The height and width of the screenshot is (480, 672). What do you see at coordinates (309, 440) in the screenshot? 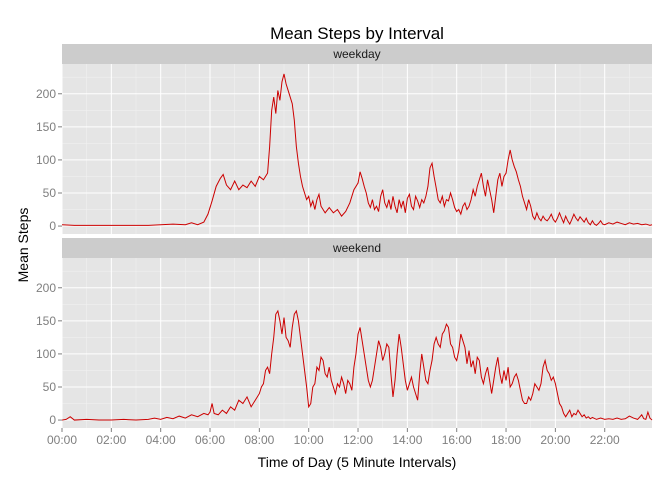
I see `x-tick-label: 10:00` at bounding box center [309, 440].